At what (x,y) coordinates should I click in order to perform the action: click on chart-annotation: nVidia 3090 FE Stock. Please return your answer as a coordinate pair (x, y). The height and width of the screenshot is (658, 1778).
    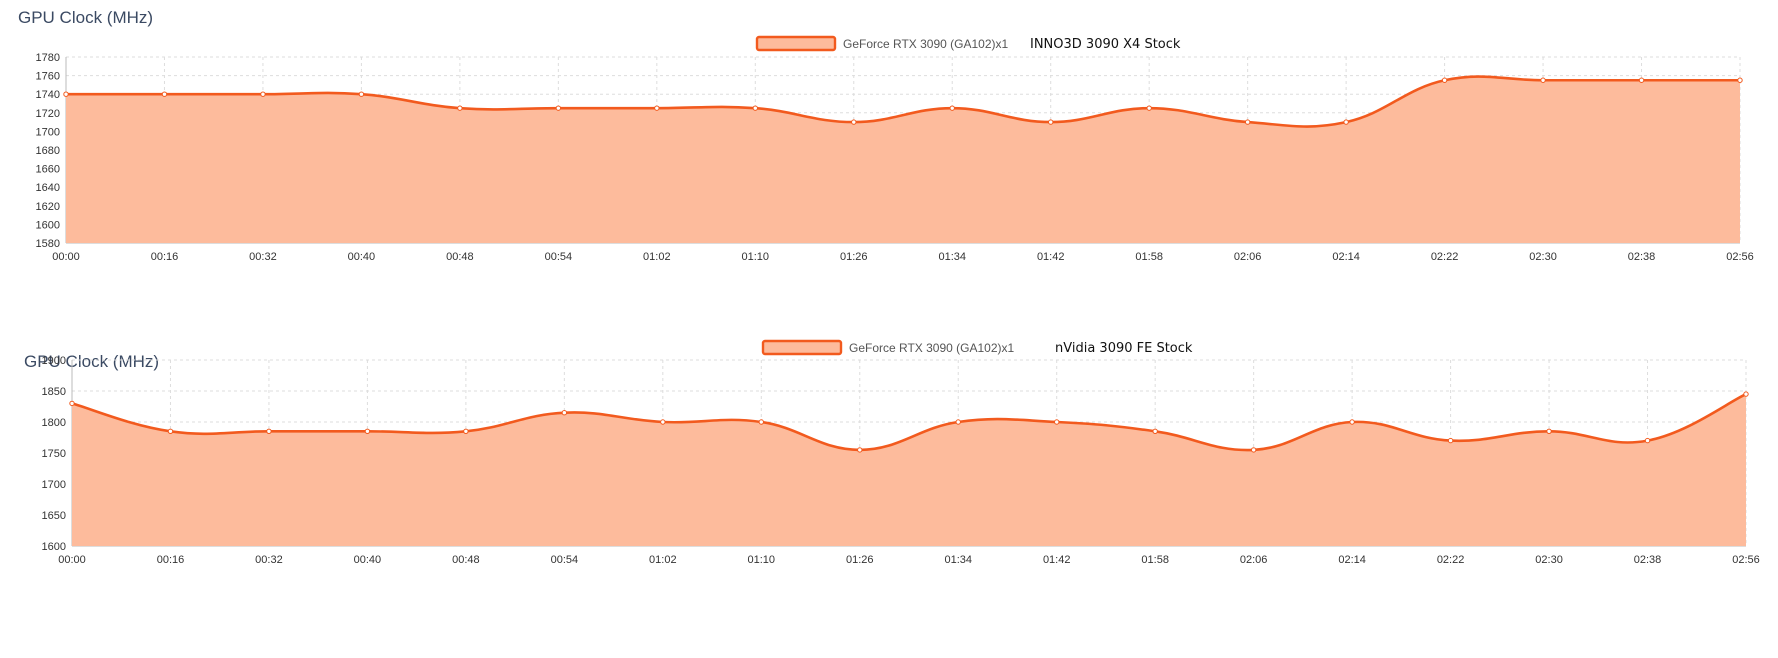
    Looking at the image, I should click on (1124, 348).